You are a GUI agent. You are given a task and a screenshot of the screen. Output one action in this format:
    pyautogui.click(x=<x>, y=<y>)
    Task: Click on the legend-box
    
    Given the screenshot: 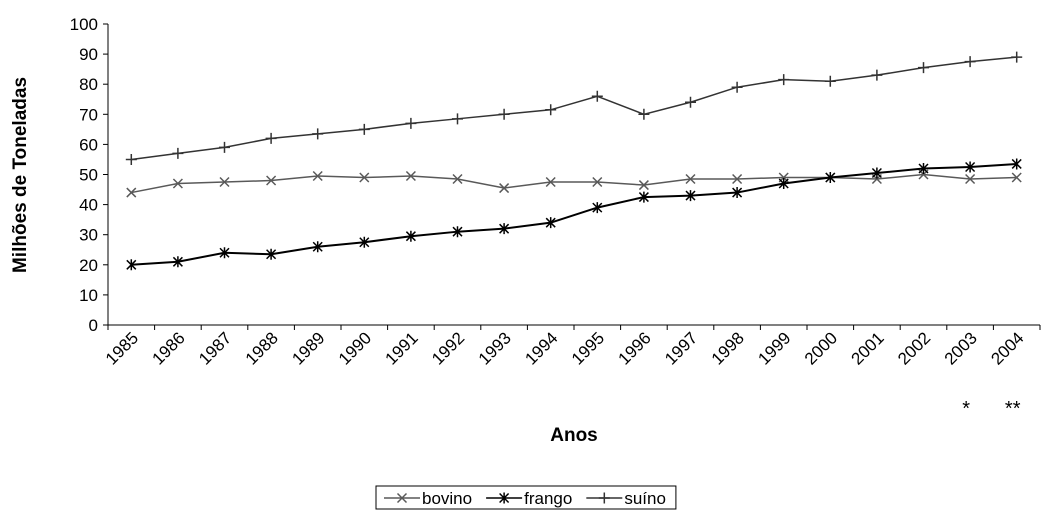 What is the action you would take?
    pyautogui.click(x=526, y=497)
    